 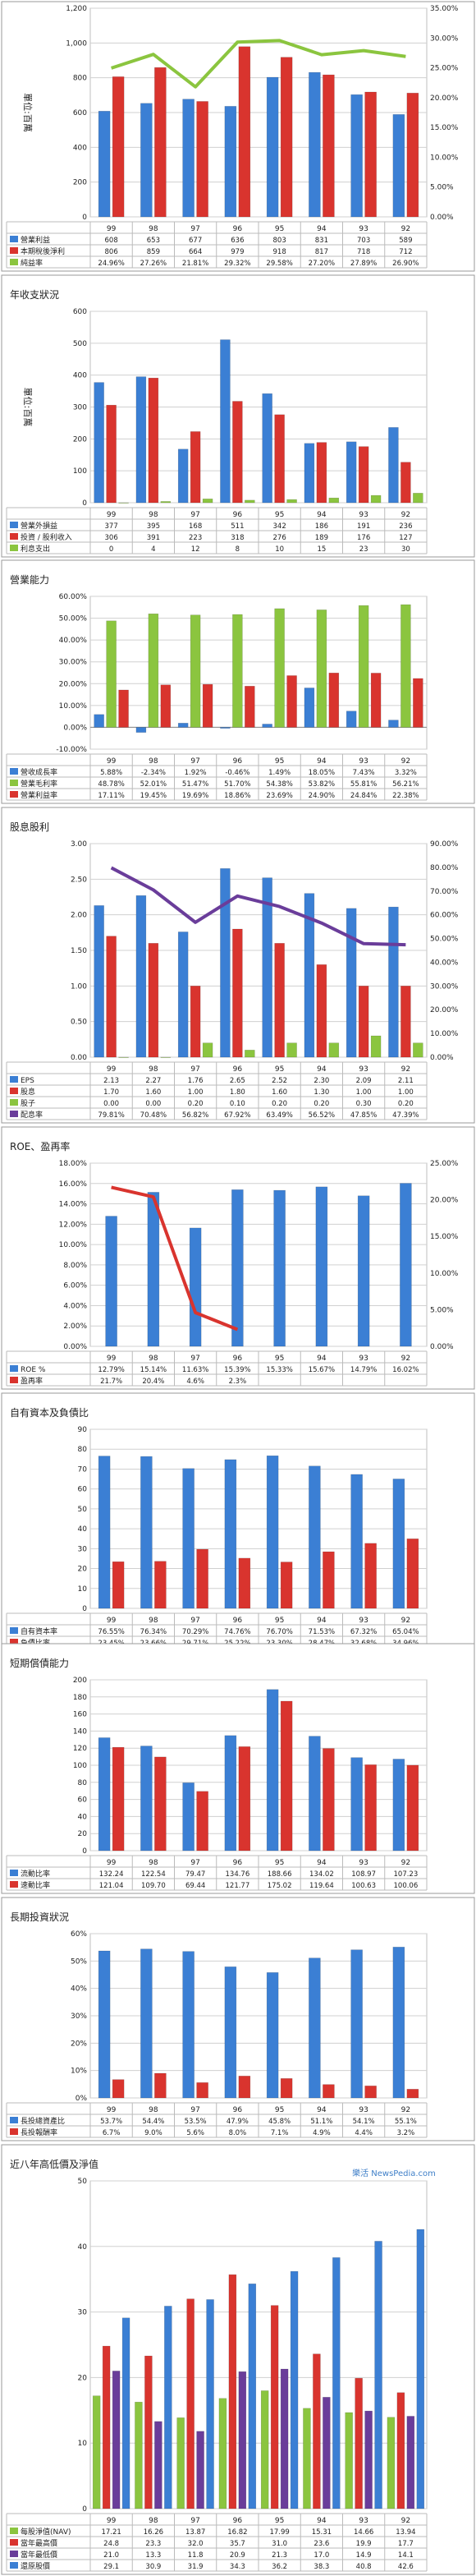 I want to click on y-tick-label: 0%, so click(x=82, y=2099).